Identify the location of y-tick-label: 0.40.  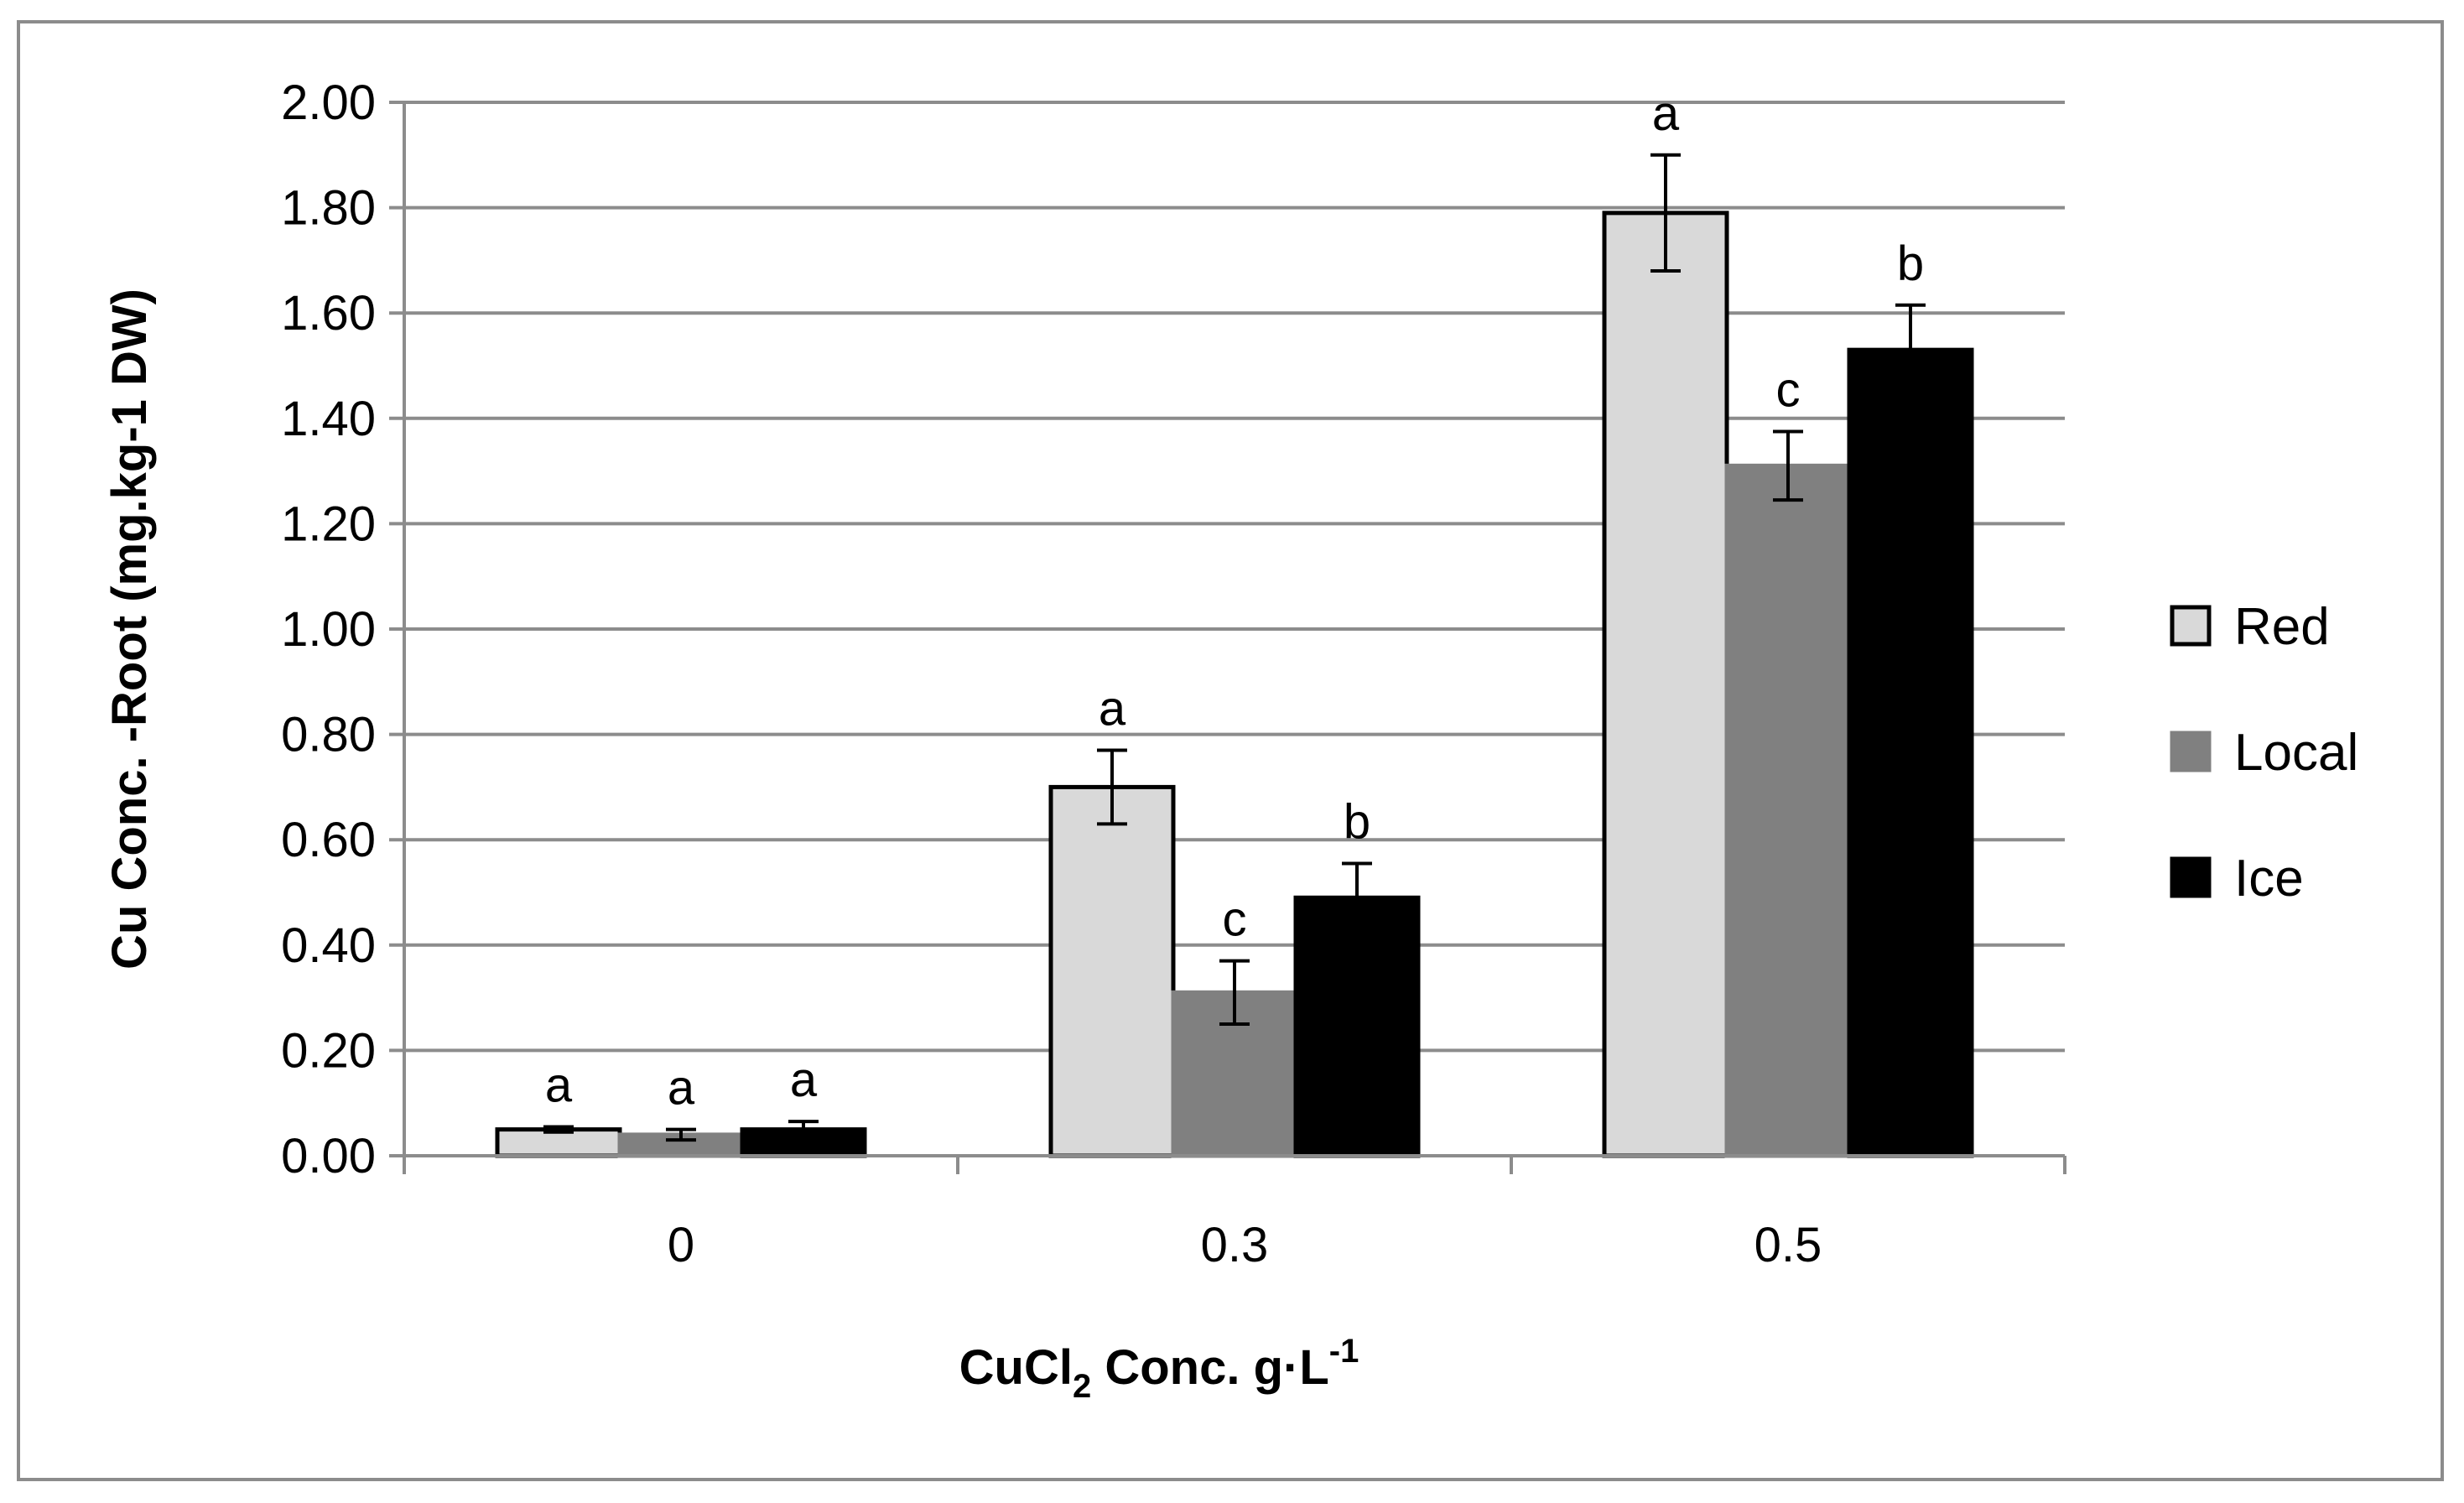
(328, 946).